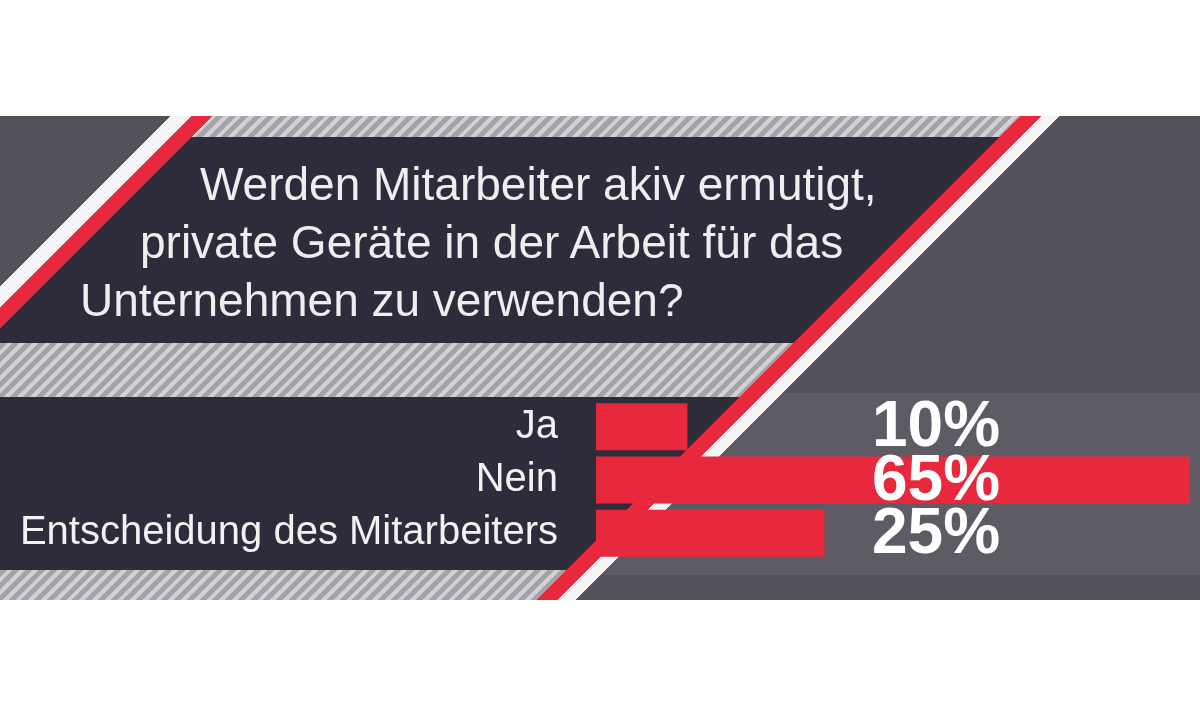 The height and width of the screenshot is (720, 1200). What do you see at coordinates (516, 477) in the screenshot?
I see `y-tick-label: Nein` at bounding box center [516, 477].